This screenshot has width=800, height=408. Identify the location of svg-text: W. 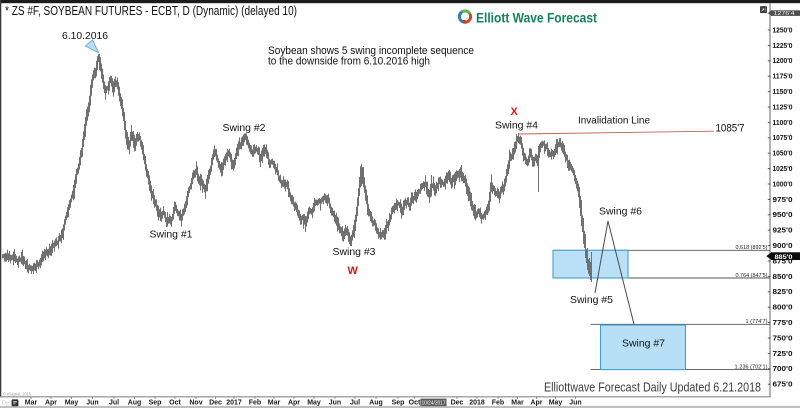
(353, 271).